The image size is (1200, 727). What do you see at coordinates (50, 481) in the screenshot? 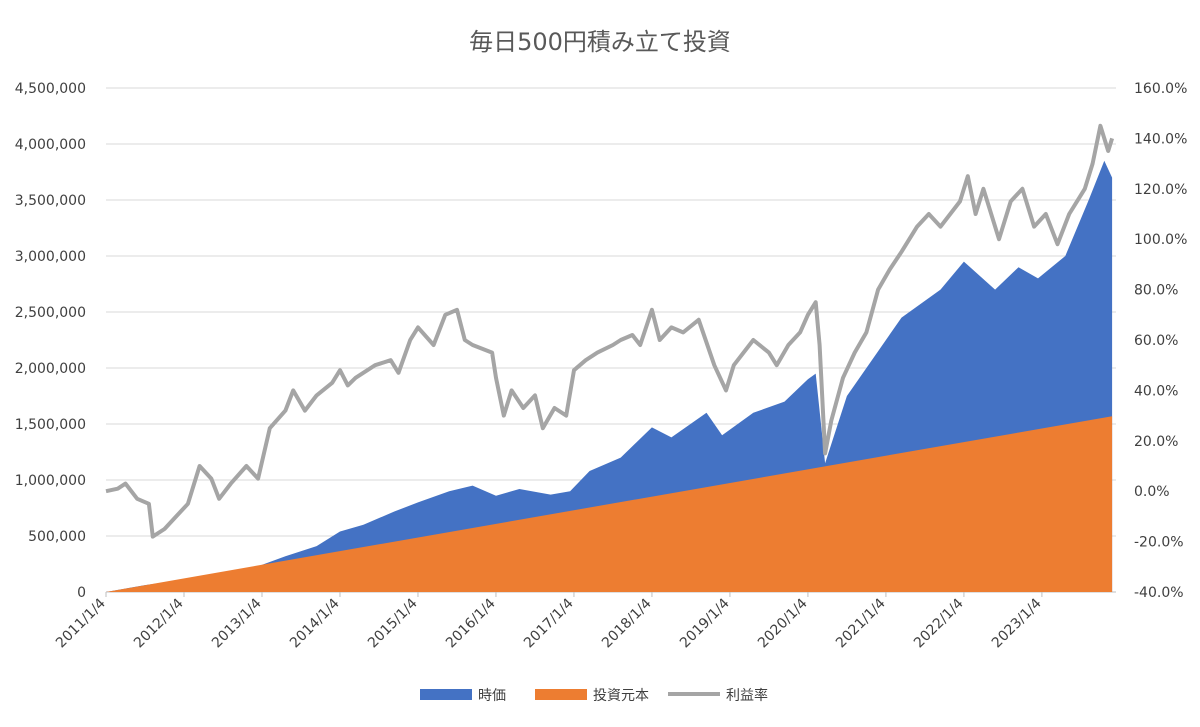
I see `y-left-tick-label: 1,000,000` at bounding box center [50, 481].